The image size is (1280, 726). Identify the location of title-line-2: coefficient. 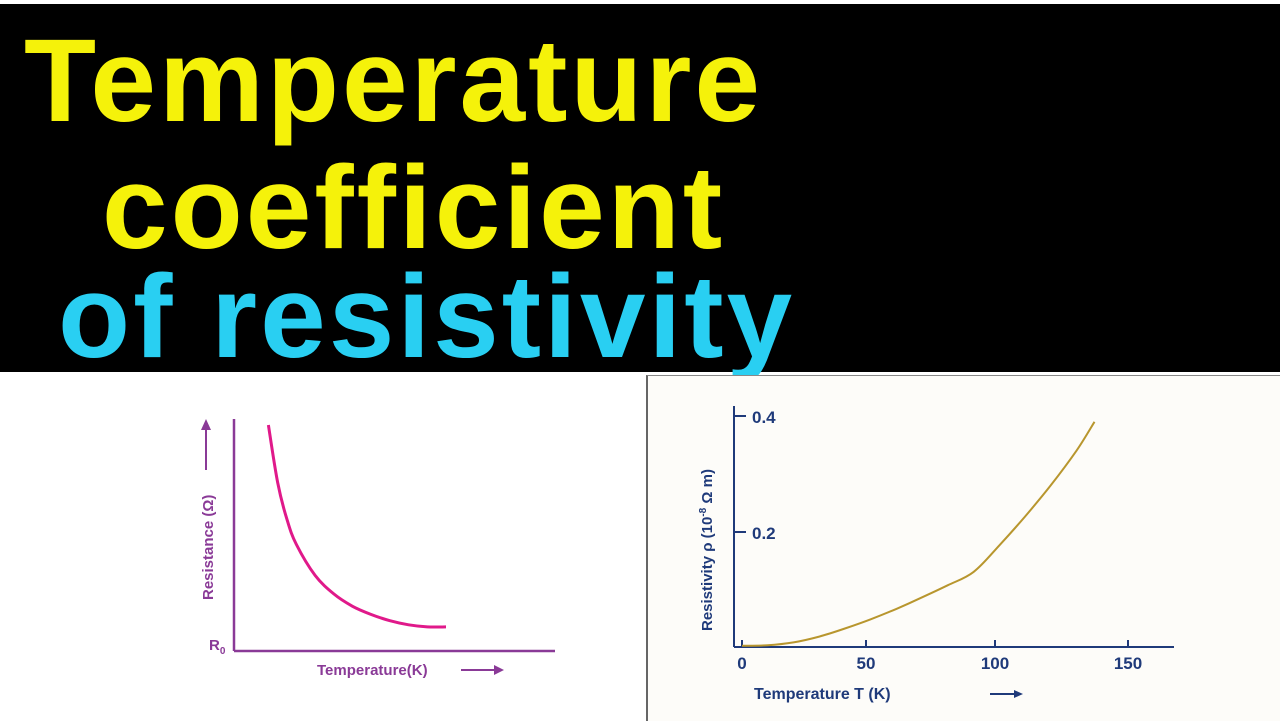
(414, 208).